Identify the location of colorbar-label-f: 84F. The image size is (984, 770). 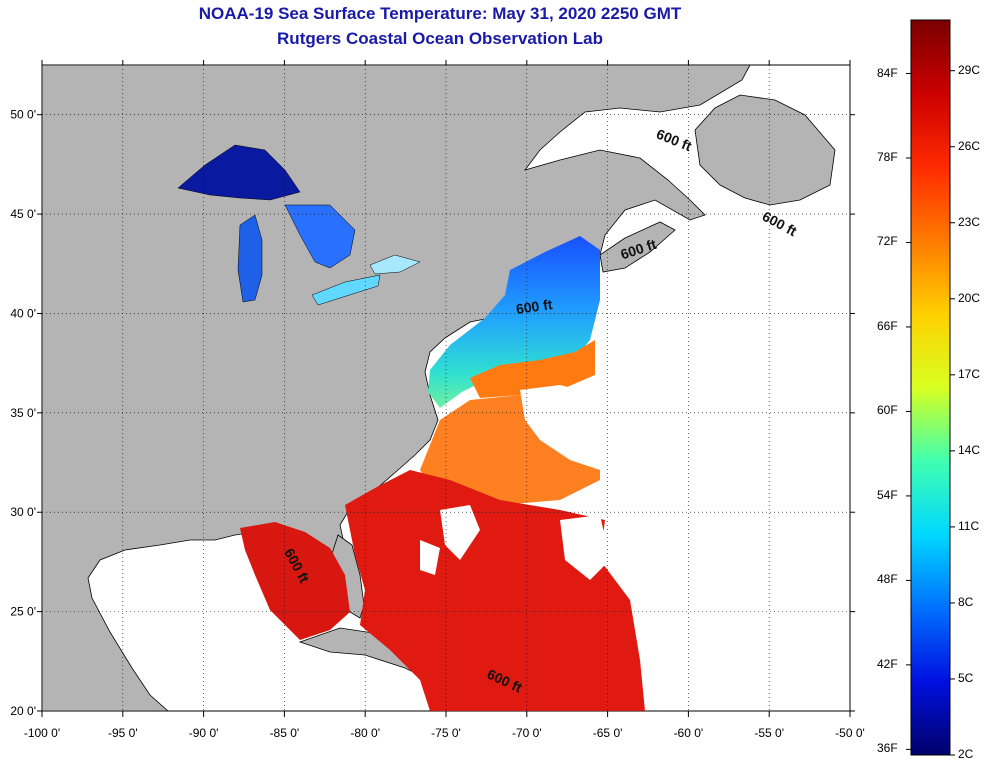
(887, 72).